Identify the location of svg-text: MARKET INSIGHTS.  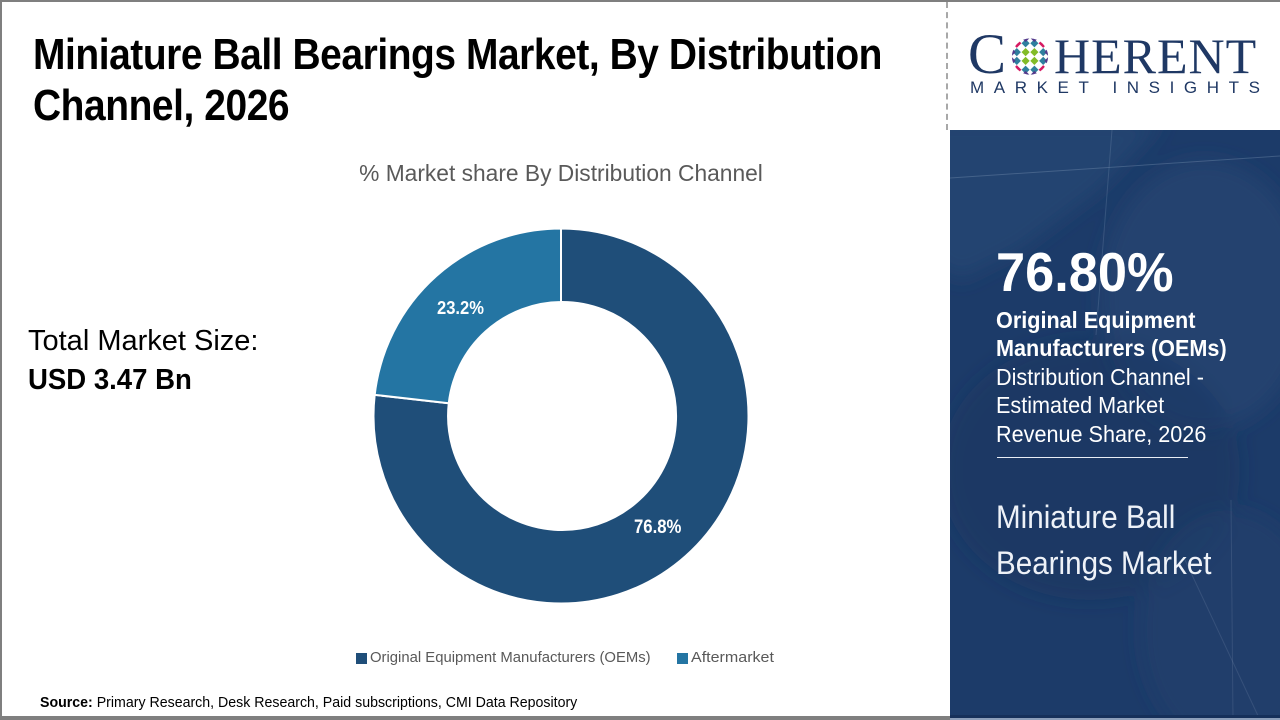
(1116, 87).